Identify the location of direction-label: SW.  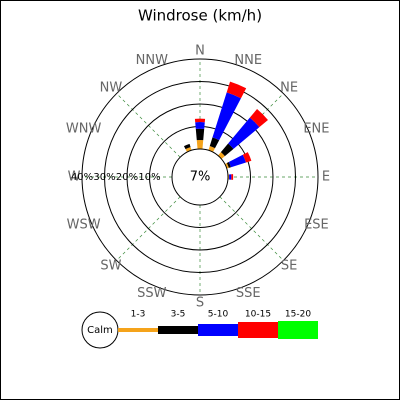
(110, 266).